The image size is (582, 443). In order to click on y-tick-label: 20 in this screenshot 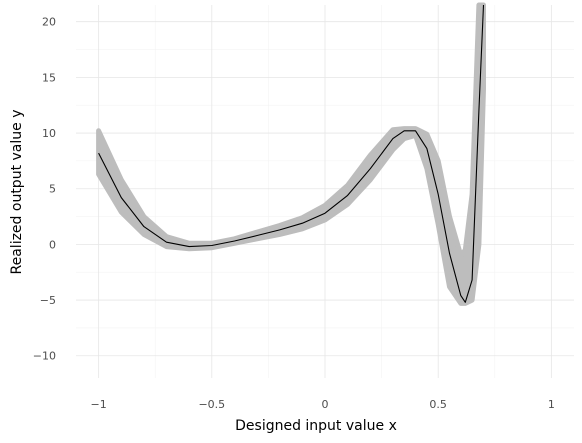, I will do `click(49, 22)`.